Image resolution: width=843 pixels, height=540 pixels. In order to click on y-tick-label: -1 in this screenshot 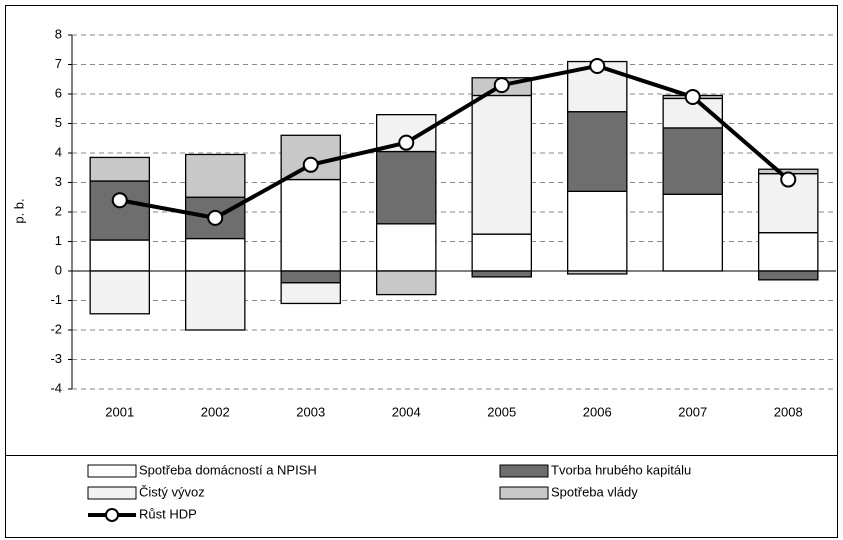, I will do `click(56, 299)`.